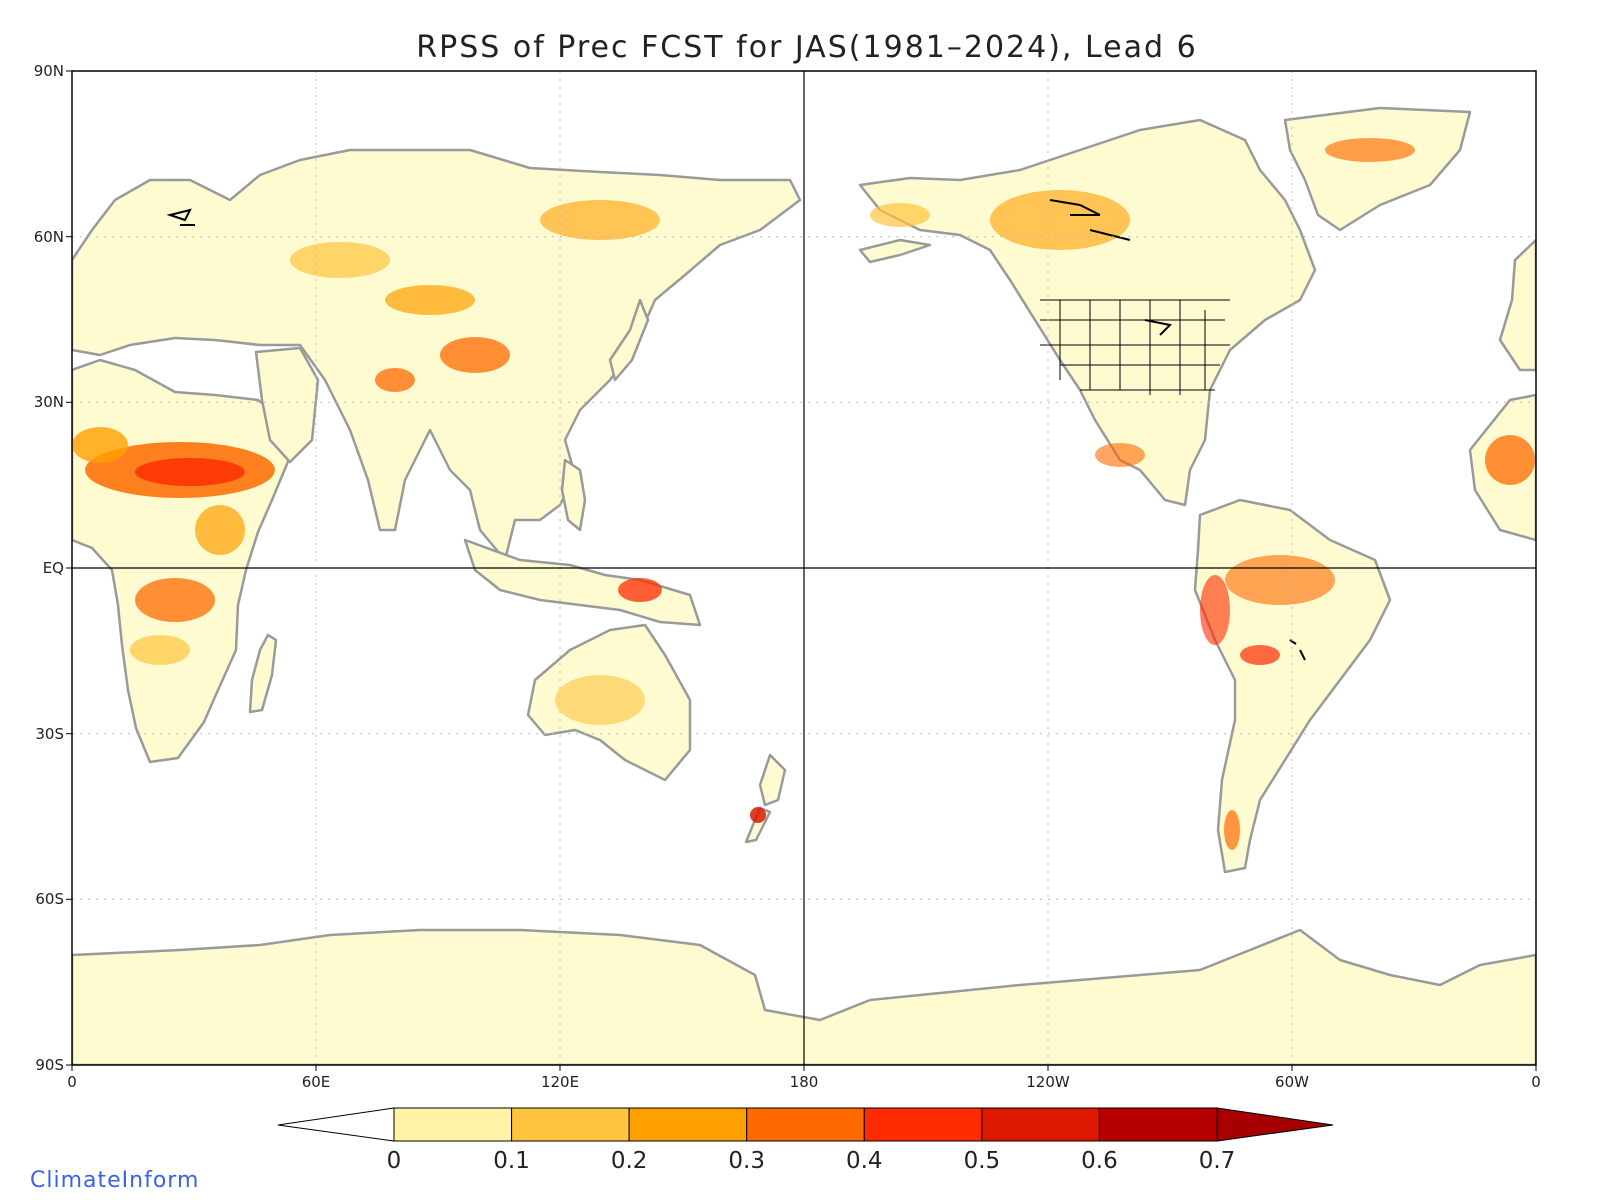 The height and width of the screenshot is (1200, 1600). Describe the element at coordinates (573, 495) in the screenshot. I see `land-philippines` at that location.